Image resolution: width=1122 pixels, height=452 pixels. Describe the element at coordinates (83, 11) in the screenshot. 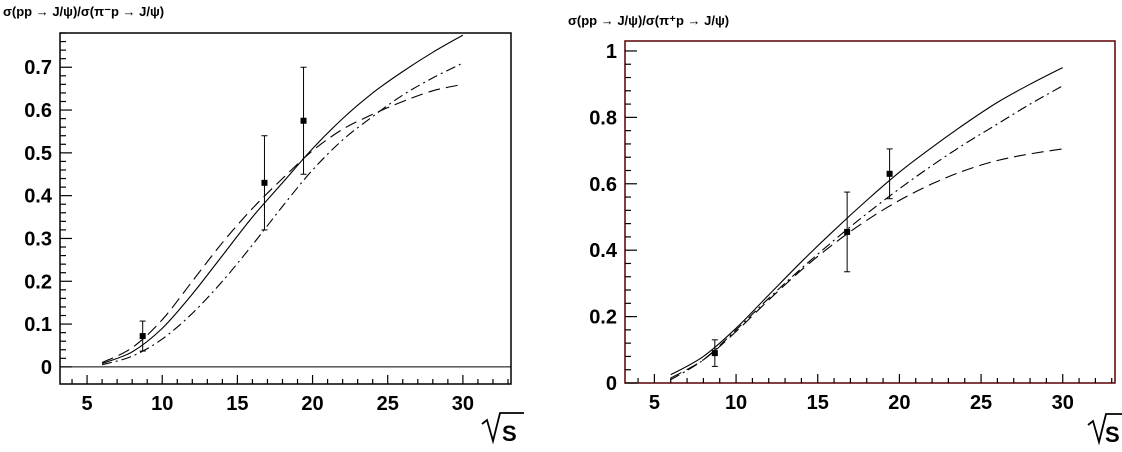

I see `left-chart-title: σ(pp → J/ψ)/σ(π⁻p → J/ψ)` at that location.